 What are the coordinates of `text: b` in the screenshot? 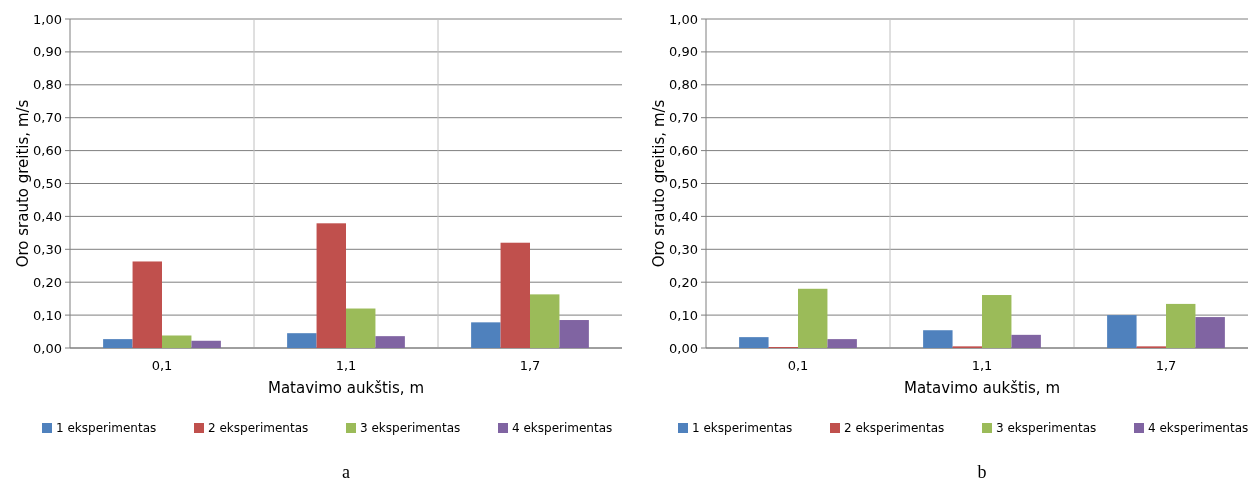 It's located at (982, 472).